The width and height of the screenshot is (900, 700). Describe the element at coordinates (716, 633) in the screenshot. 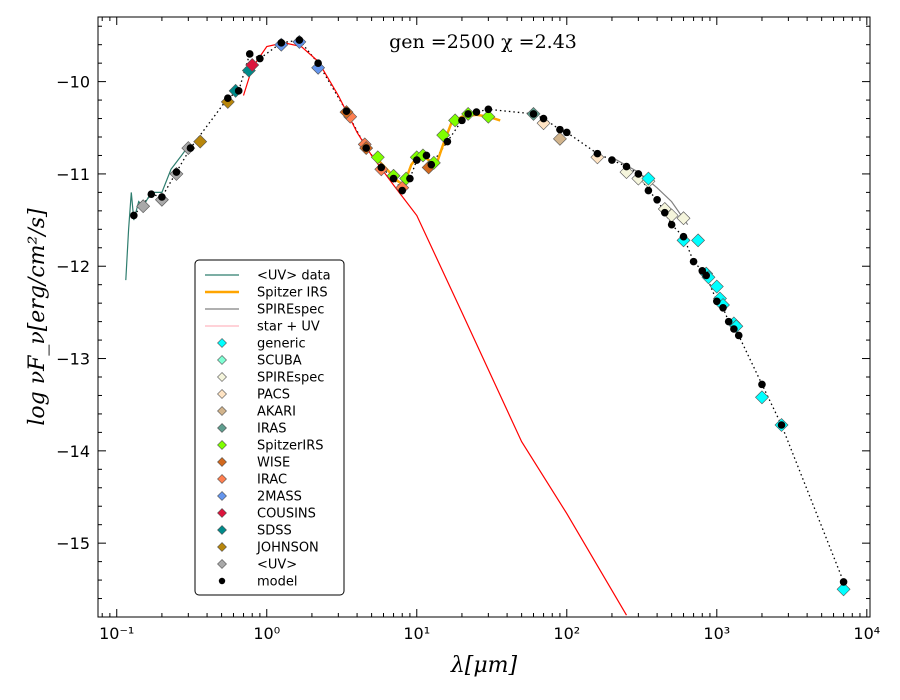

I see `x-tick-label: 10³` at that location.